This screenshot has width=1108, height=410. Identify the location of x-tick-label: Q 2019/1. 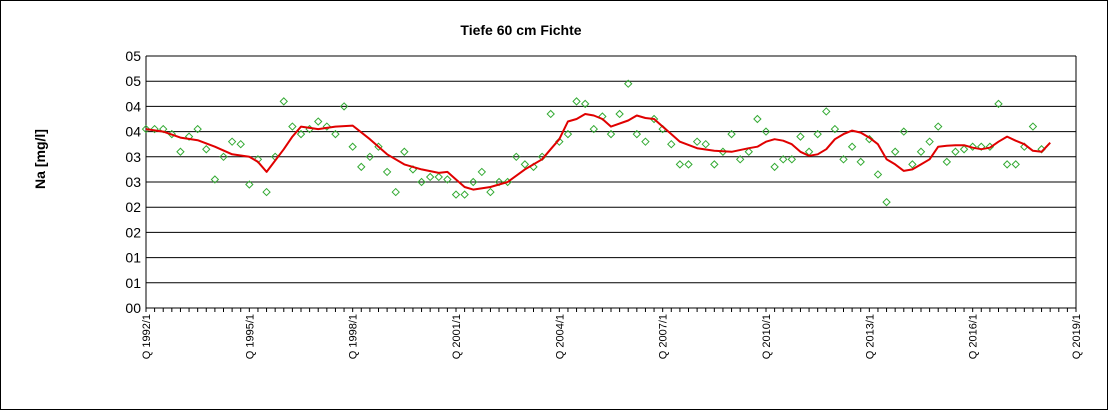
(1077, 336).